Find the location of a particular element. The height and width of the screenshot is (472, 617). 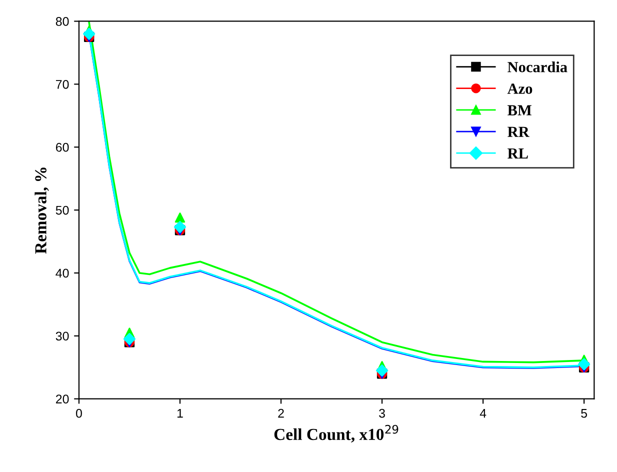

x-tick-label: 0 is located at coordinates (79, 413).